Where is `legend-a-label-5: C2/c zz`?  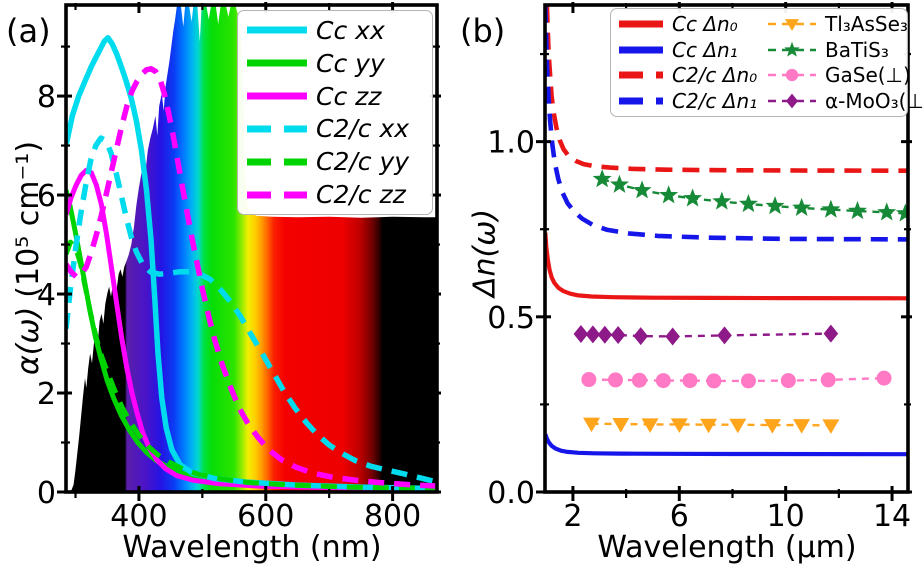 legend-a-label-5: C2/c zz is located at coordinates (361, 195).